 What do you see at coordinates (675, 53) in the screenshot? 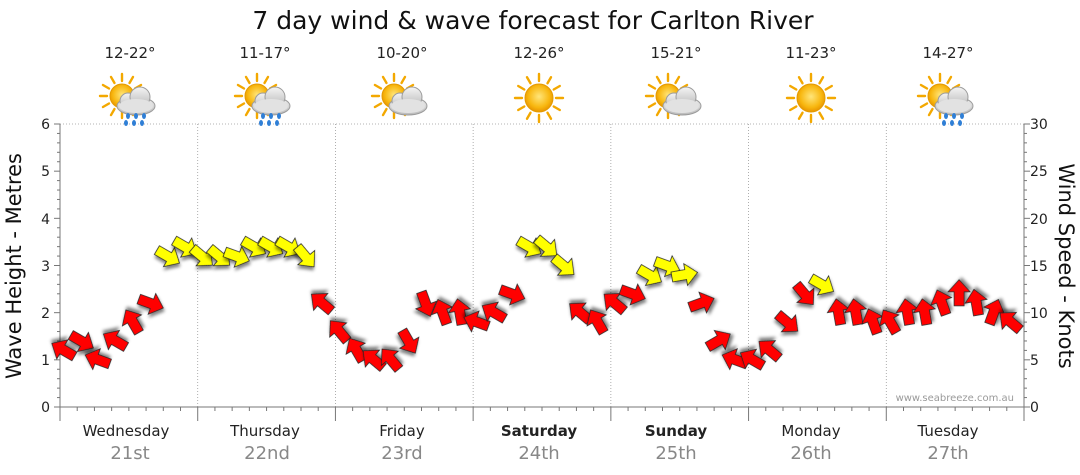
I see `temp-label-4: 15-21°` at bounding box center [675, 53].